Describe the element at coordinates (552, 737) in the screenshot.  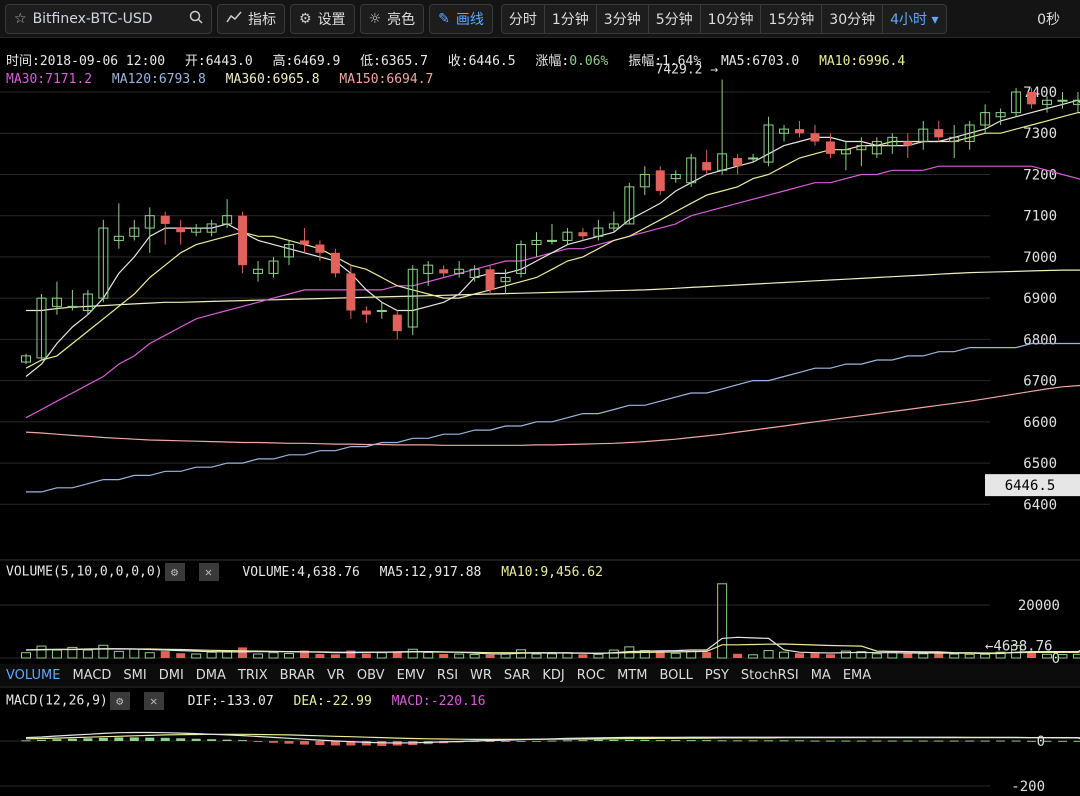
I see `macd-dif-line` at that location.